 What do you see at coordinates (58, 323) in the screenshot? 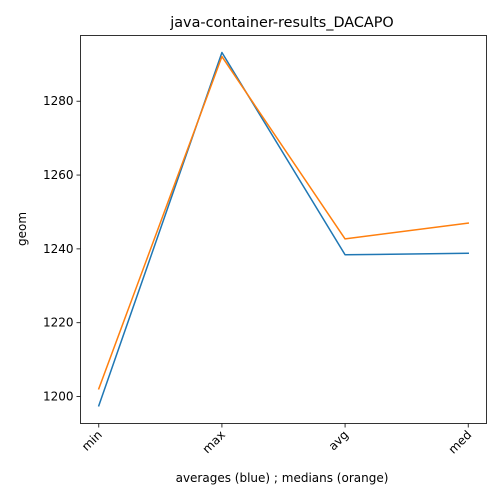
I see `y-tick-label: 1220` at bounding box center [58, 323].